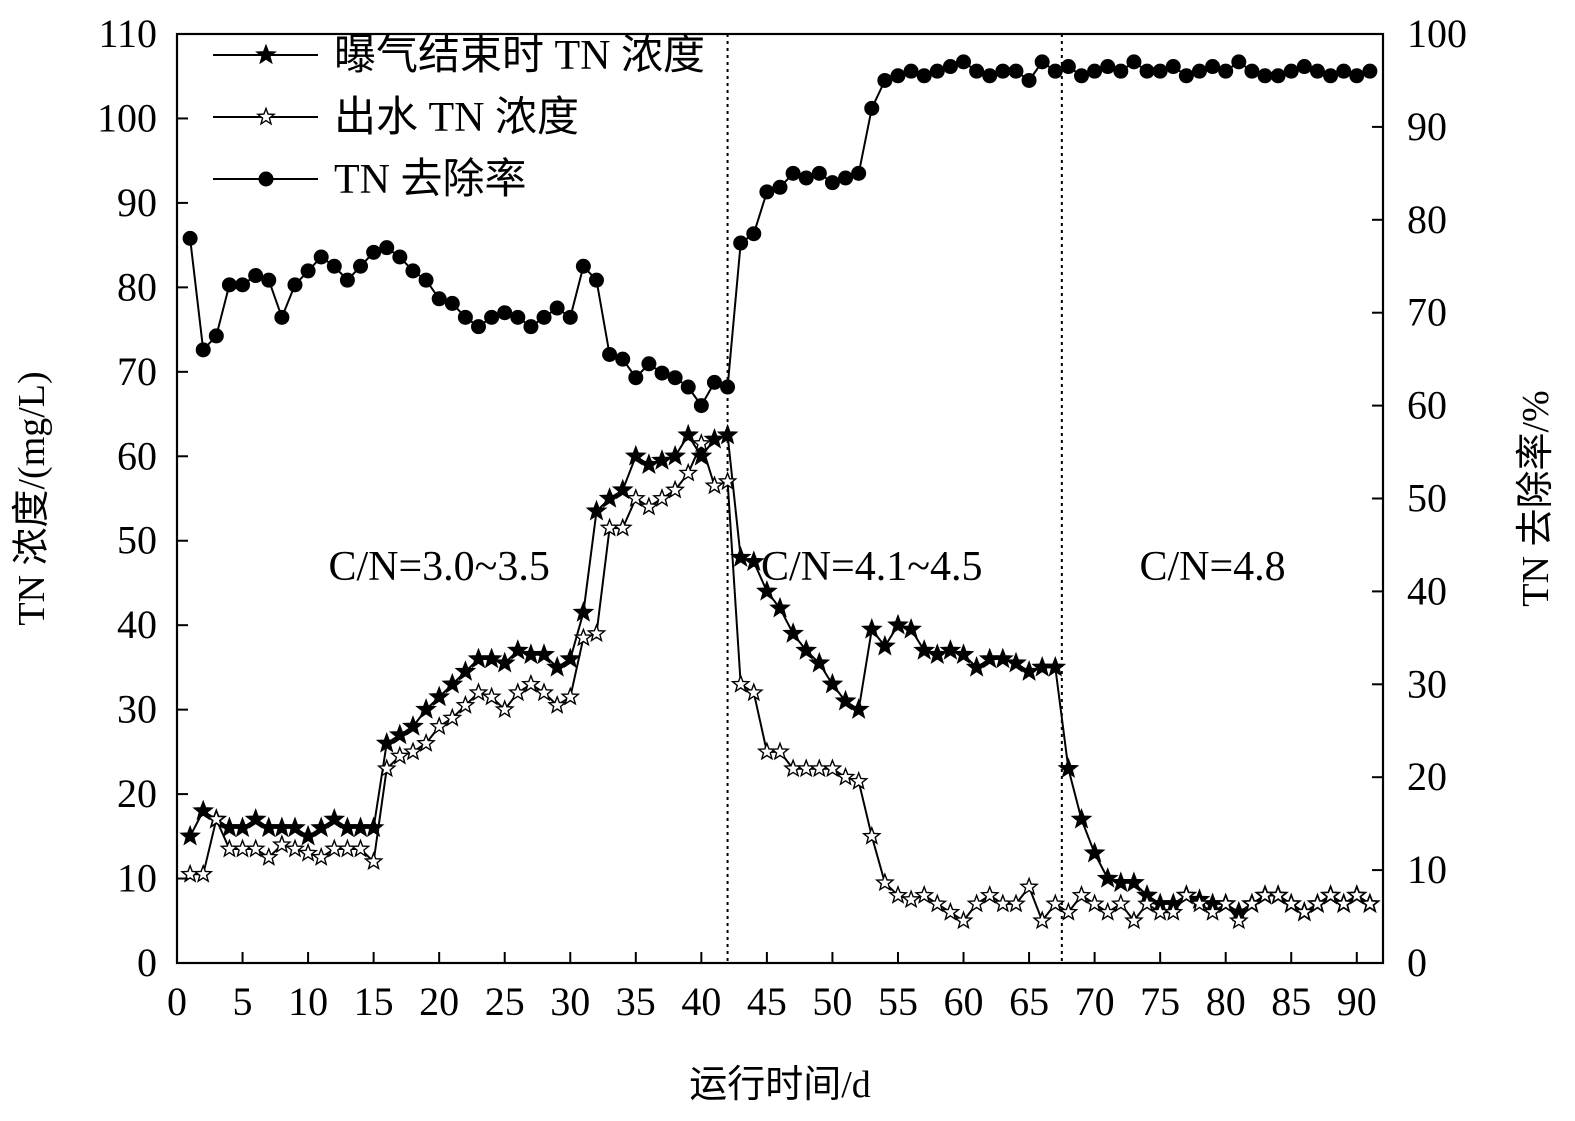 The width and height of the screenshot is (1575, 1121). Describe the element at coordinates (438, 567) in the screenshot. I see `stage-label: C/N=3.0~3.5` at that location.